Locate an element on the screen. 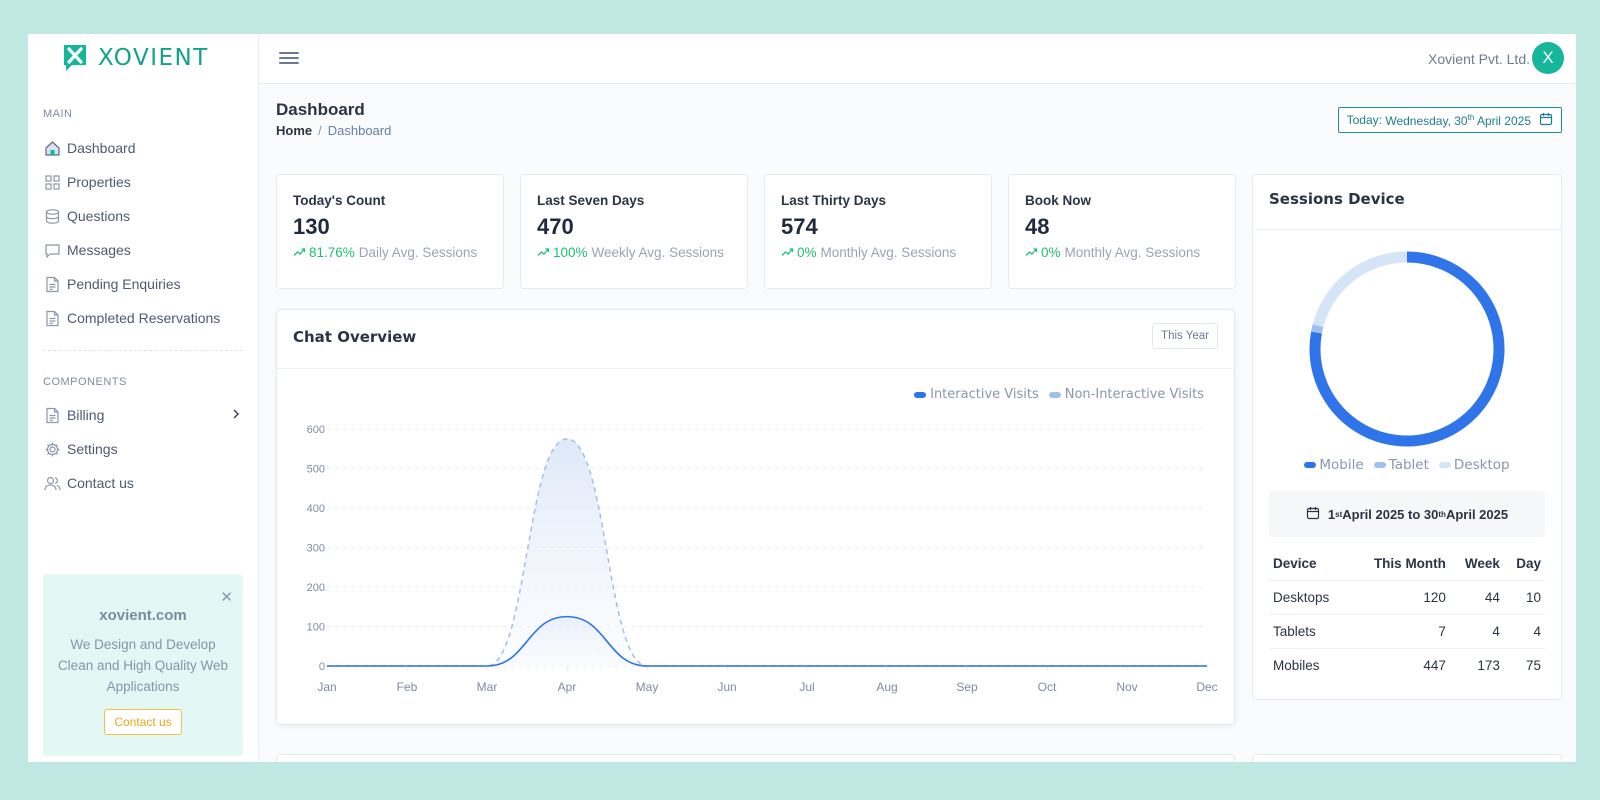 The width and height of the screenshot is (1600, 800). y-tick-label: 300 is located at coordinates (316, 549).